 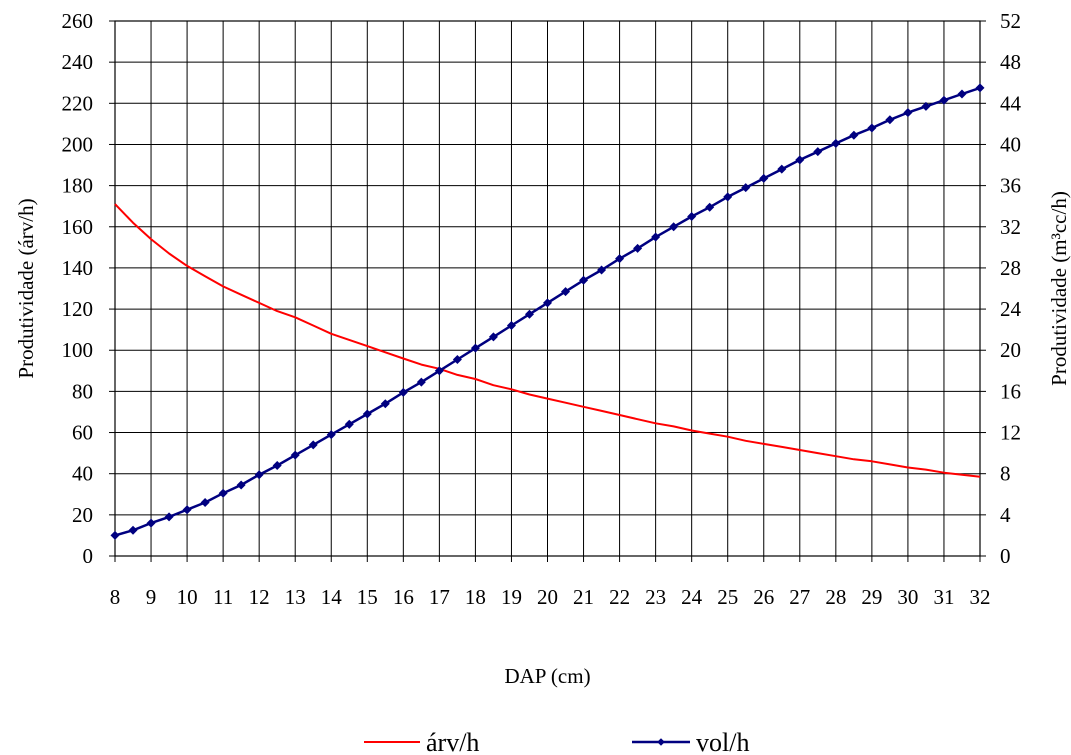 I want to click on y-left-tick-label: 240, so click(x=78, y=62).